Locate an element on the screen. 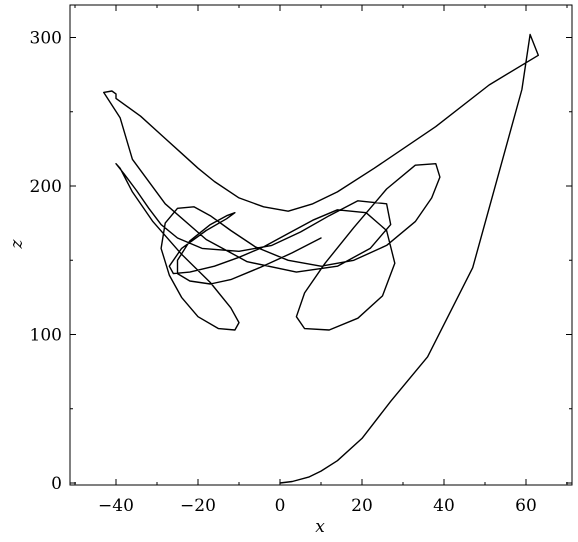  y-axis-label: z is located at coordinates (17, 243).